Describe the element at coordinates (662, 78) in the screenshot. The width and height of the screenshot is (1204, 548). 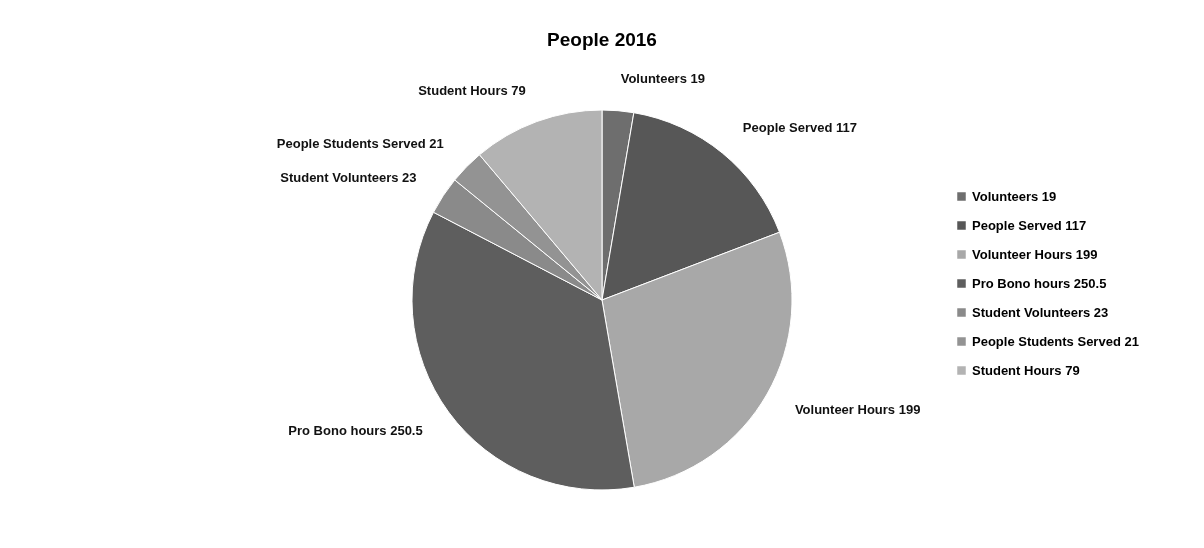
I see `slice-label: Volunteers 19` at that location.